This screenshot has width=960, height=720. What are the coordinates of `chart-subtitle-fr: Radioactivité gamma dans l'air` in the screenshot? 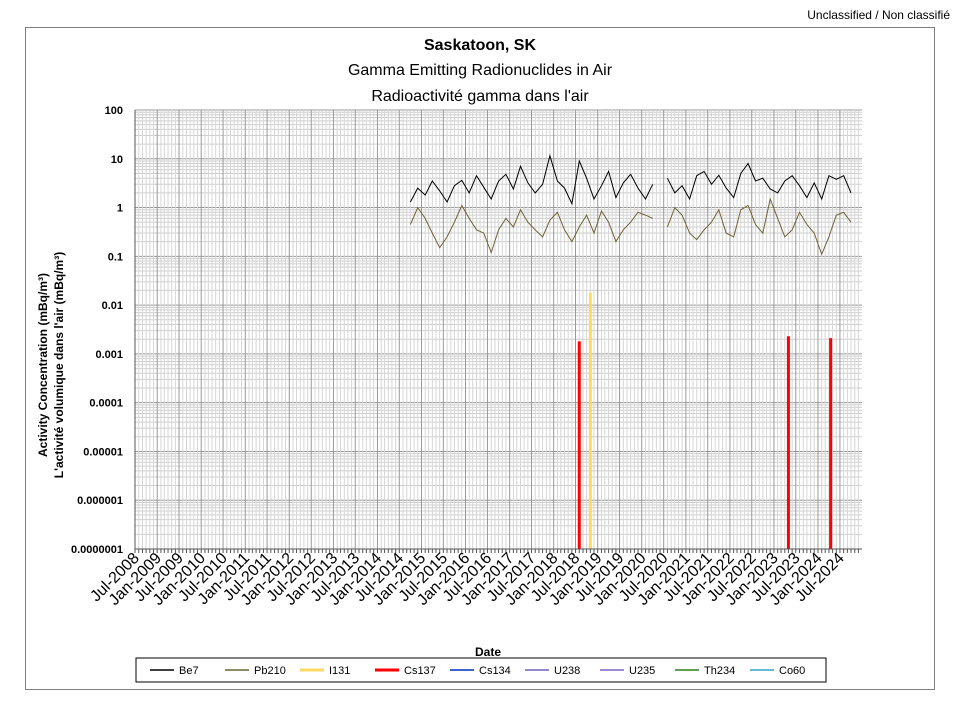 It's located at (480, 96).